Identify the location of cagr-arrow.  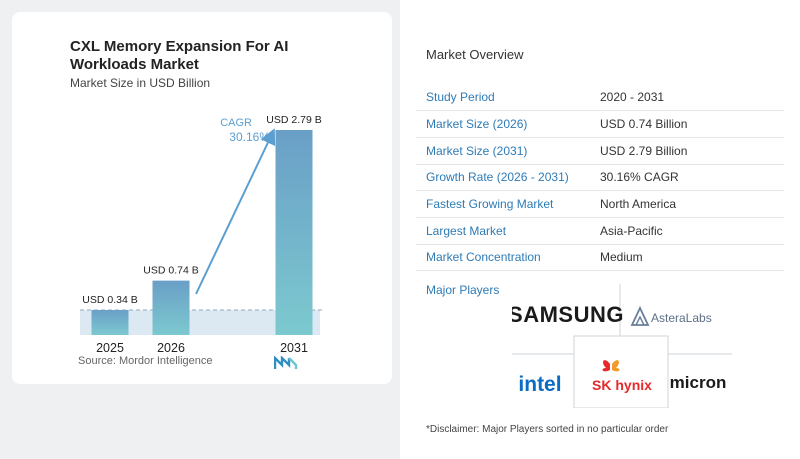
(235, 211).